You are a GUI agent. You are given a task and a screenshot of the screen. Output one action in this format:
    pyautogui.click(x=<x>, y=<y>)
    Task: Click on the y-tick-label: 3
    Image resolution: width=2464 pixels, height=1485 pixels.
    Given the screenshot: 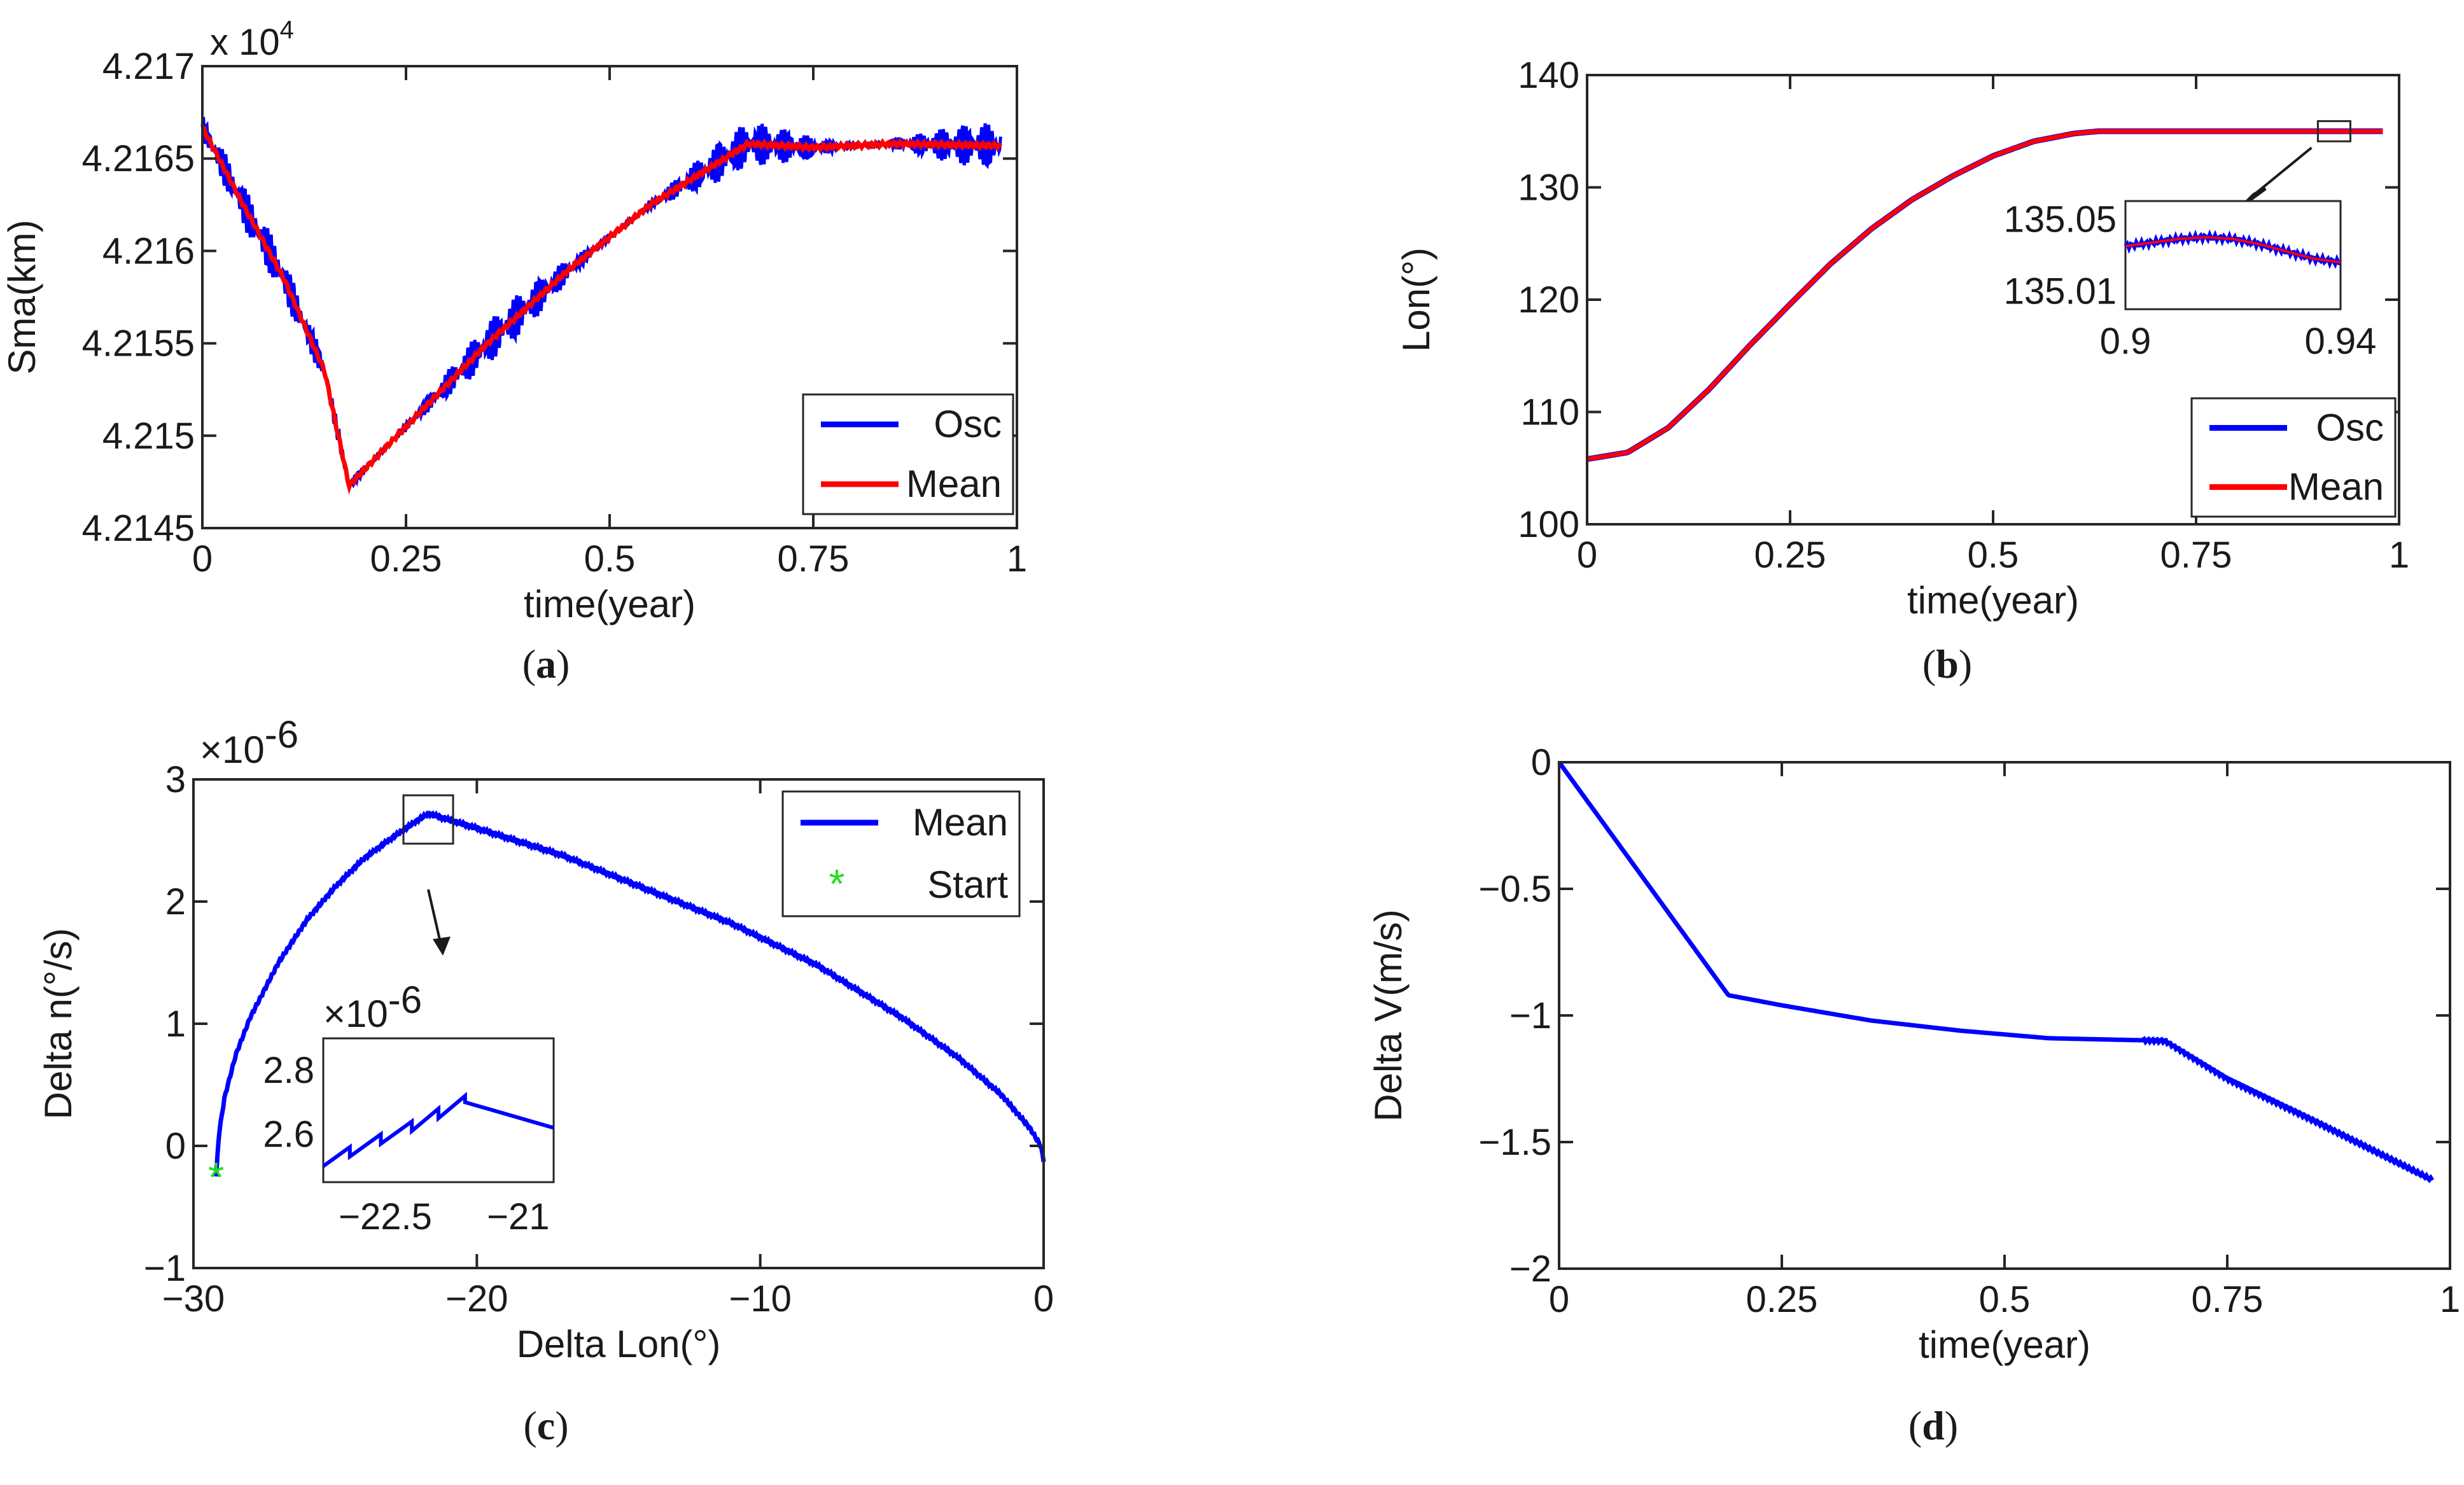 What is the action you would take?
    pyautogui.click(x=175, y=779)
    